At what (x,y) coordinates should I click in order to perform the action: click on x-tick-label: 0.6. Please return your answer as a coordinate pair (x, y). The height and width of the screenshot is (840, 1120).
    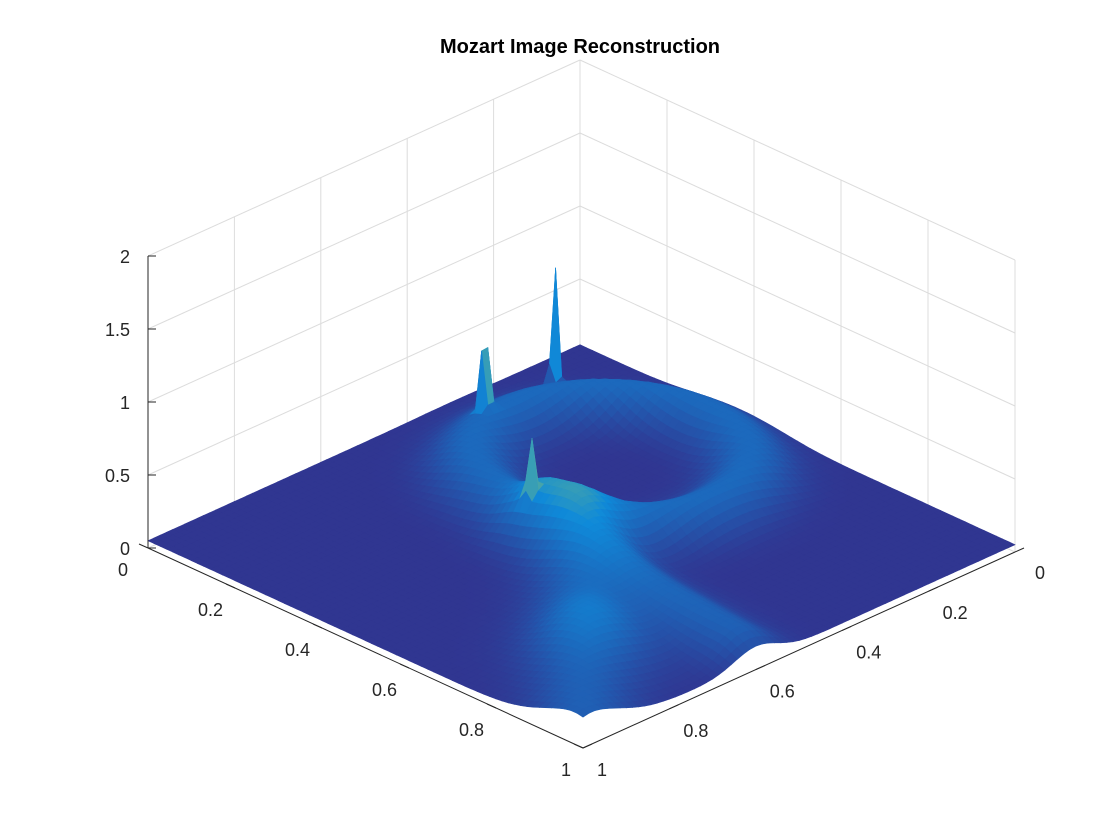
    Looking at the image, I should click on (384, 690).